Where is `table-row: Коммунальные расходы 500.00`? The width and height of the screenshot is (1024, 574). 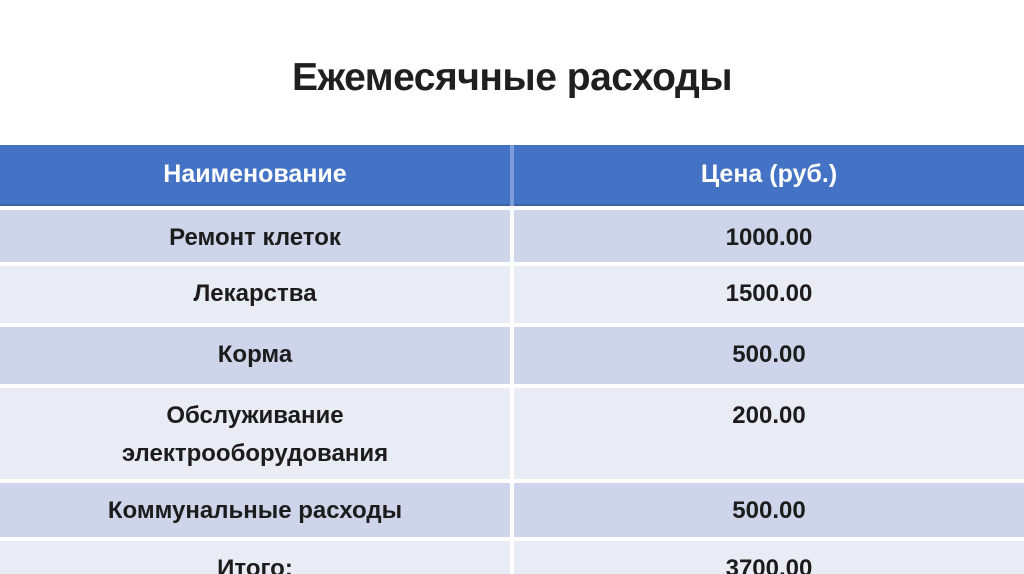
table-row: Коммунальные расходы 500.00 is located at coordinates (512, 510).